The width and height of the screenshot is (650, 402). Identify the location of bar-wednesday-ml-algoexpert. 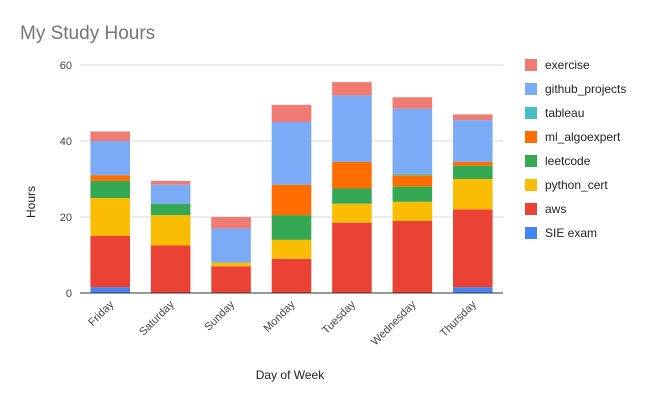
(412, 181).